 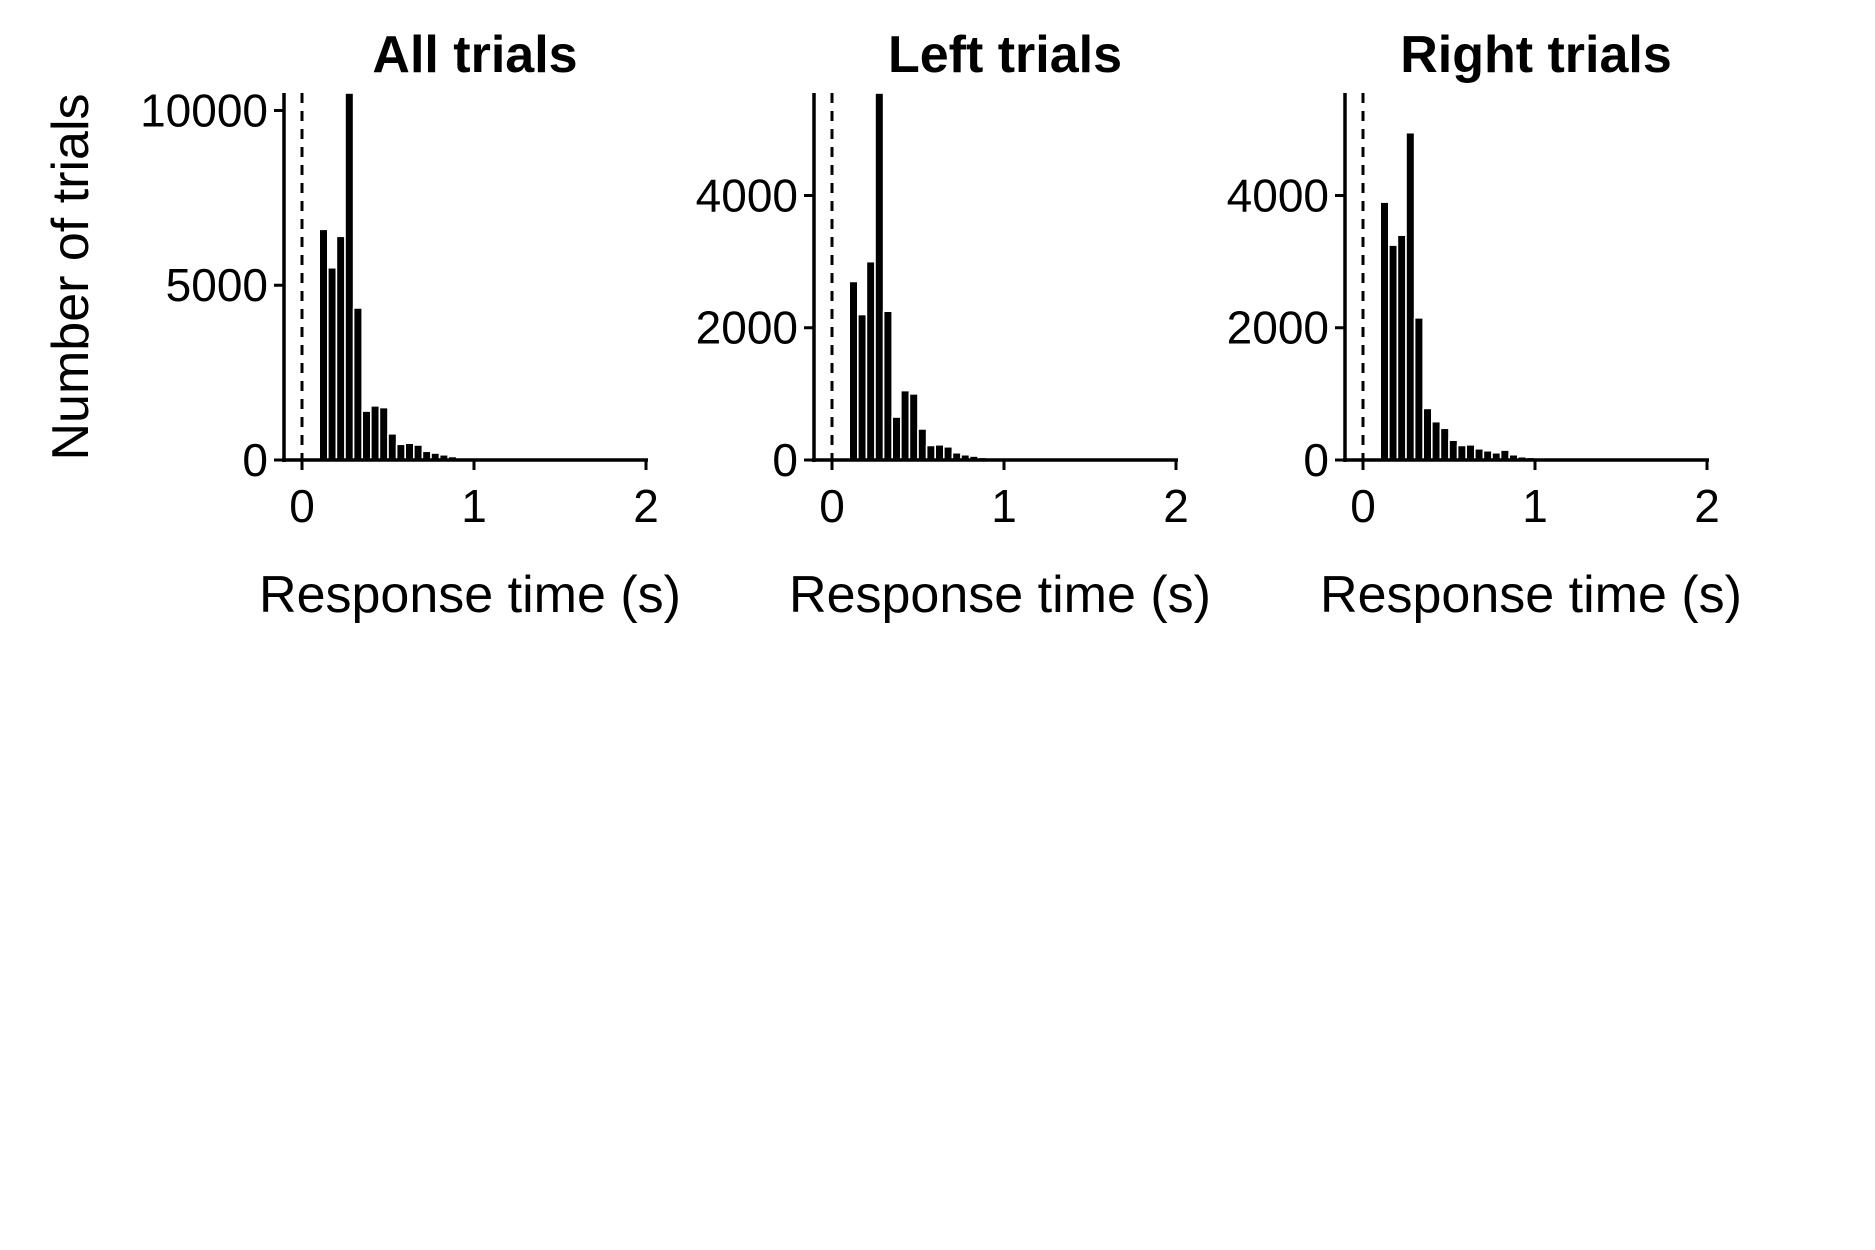 What do you see at coordinates (71, 277) in the screenshot?
I see `y-axis-label: Number of trials` at bounding box center [71, 277].